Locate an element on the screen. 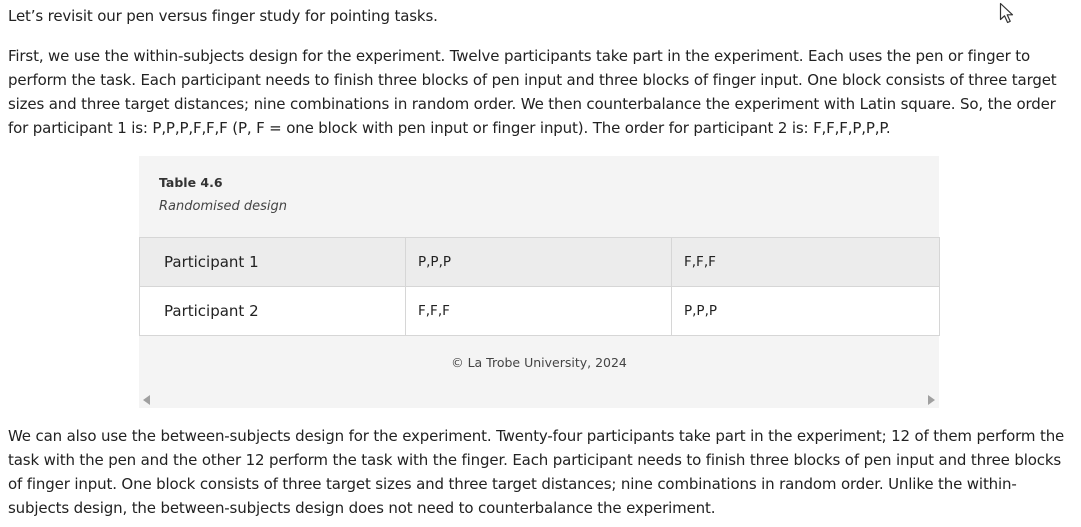 This screenshot has height=527, width=1081. table-cell: Participant 2 is located at coordinates (272, 311).